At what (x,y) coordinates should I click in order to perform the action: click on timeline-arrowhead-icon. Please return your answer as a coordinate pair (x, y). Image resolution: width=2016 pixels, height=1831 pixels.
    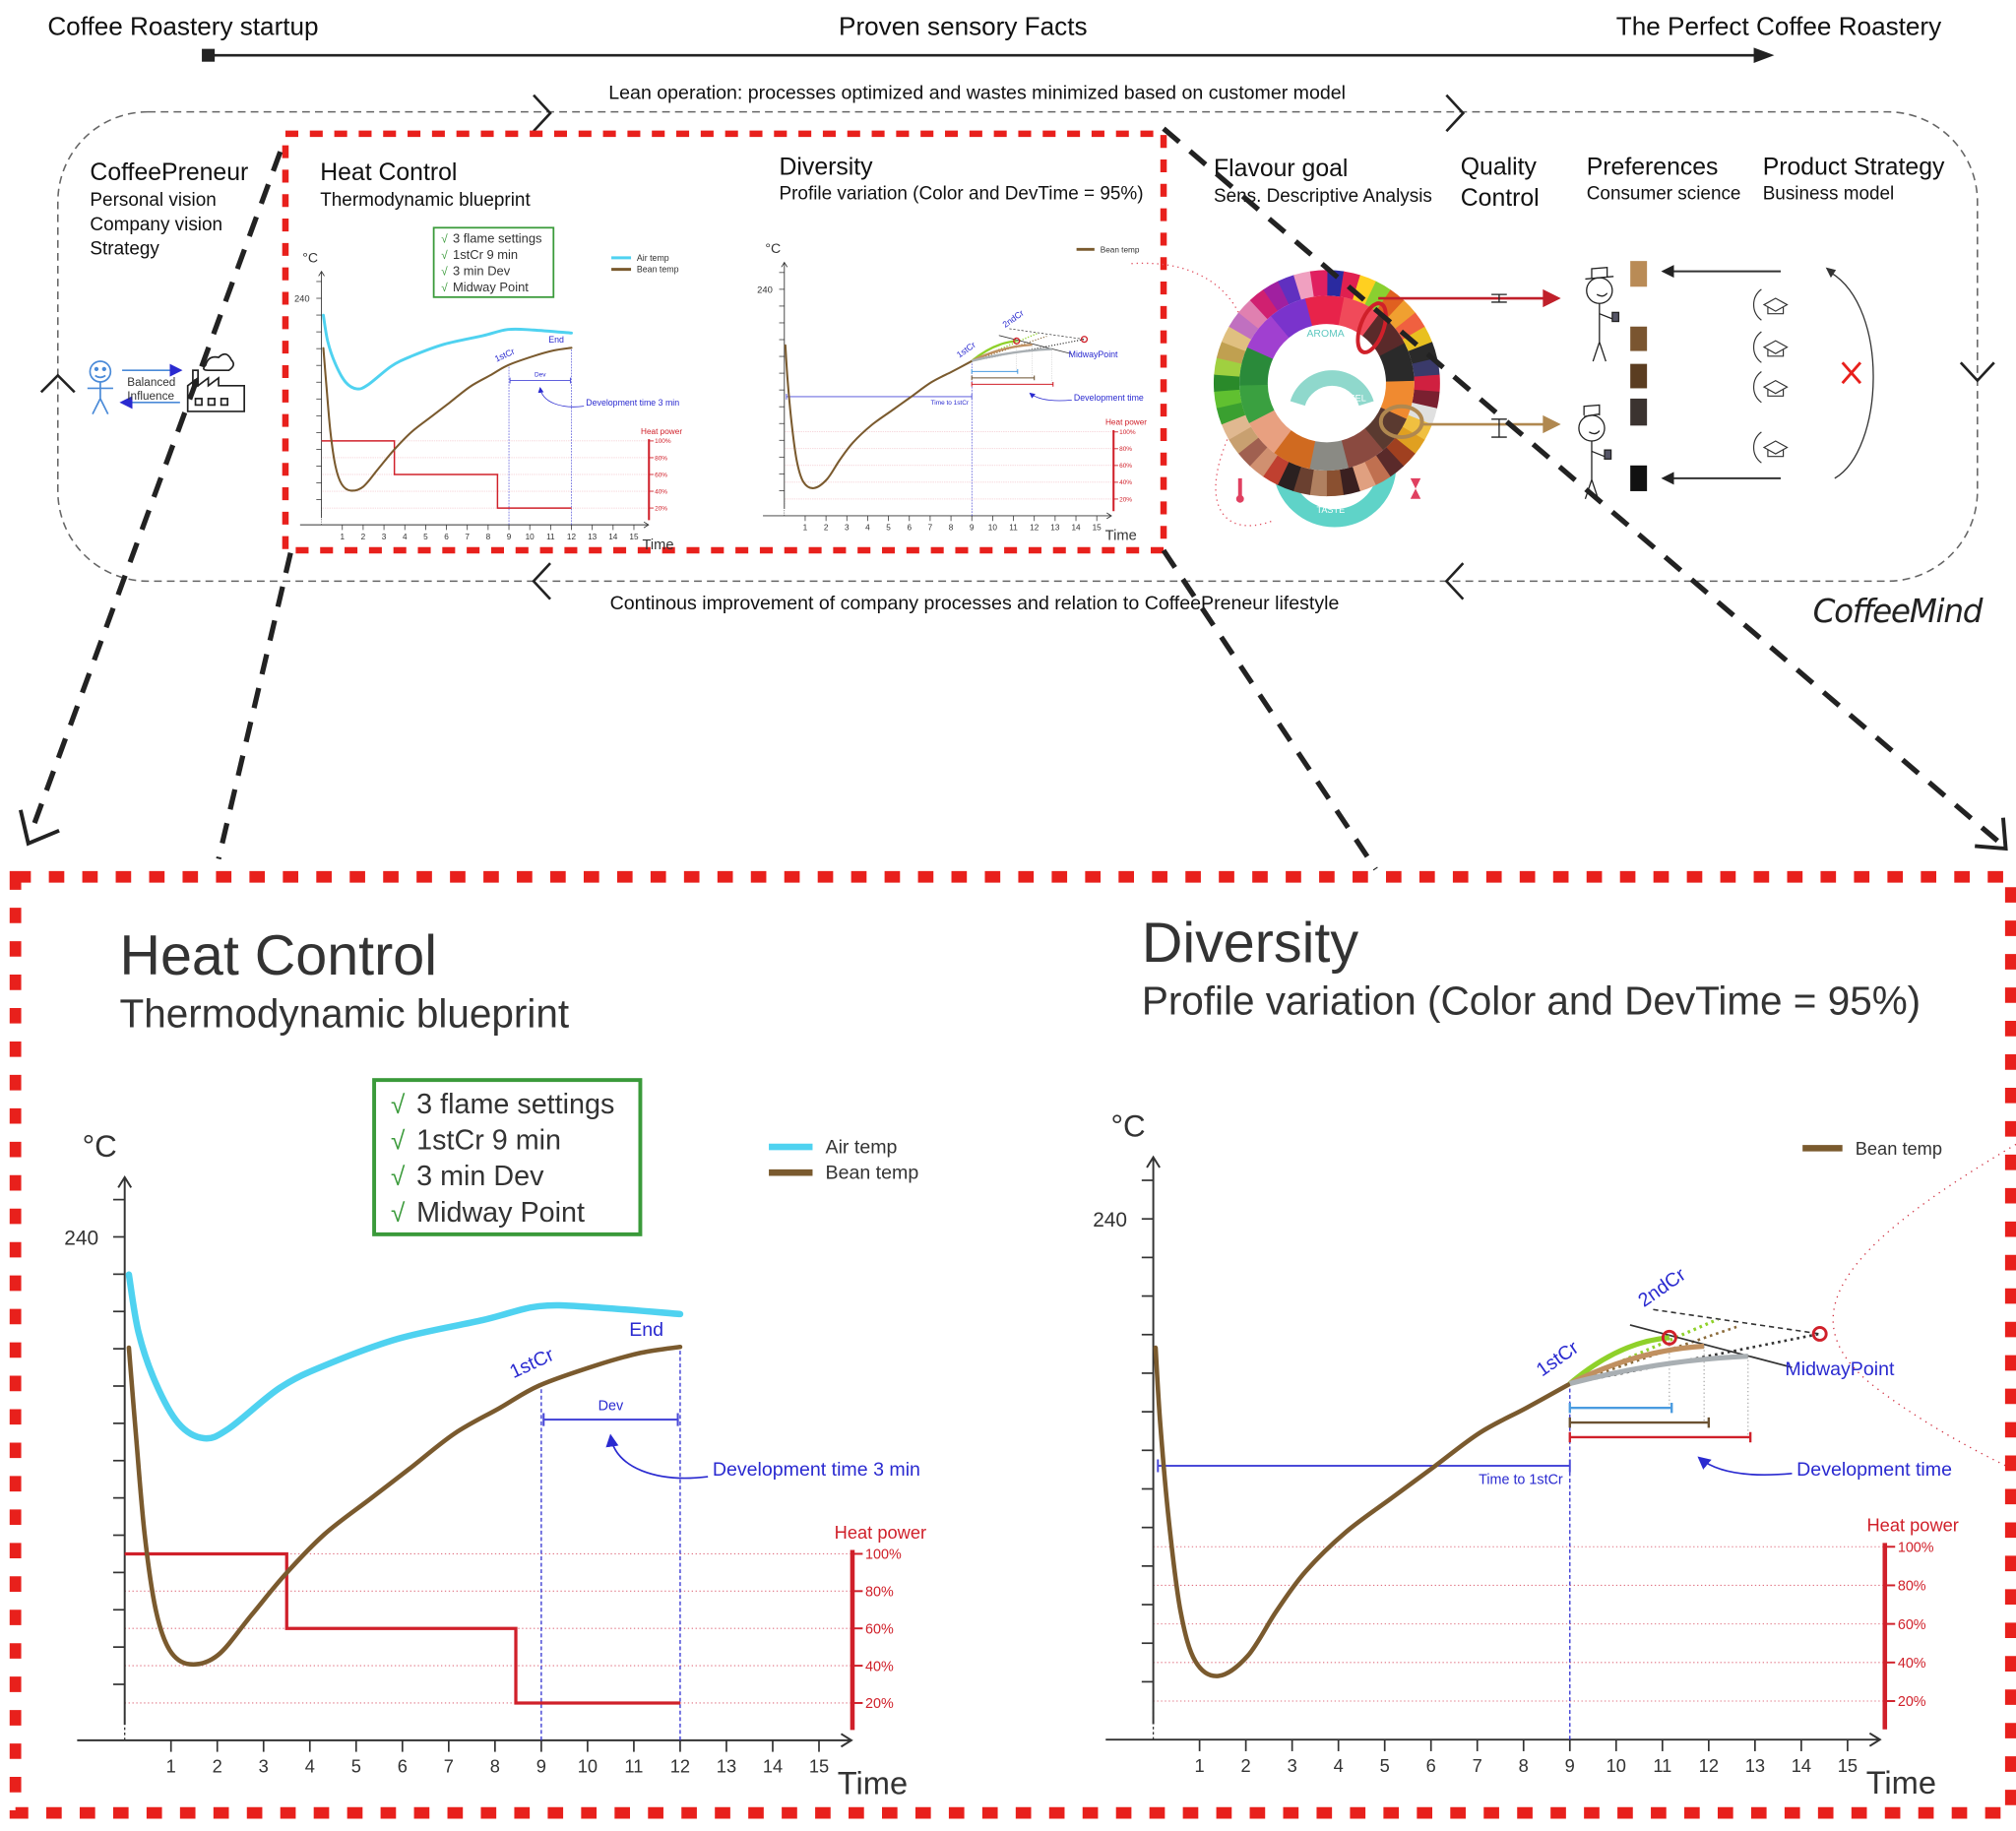
    Looking at the image, I should click on (1764, 55).